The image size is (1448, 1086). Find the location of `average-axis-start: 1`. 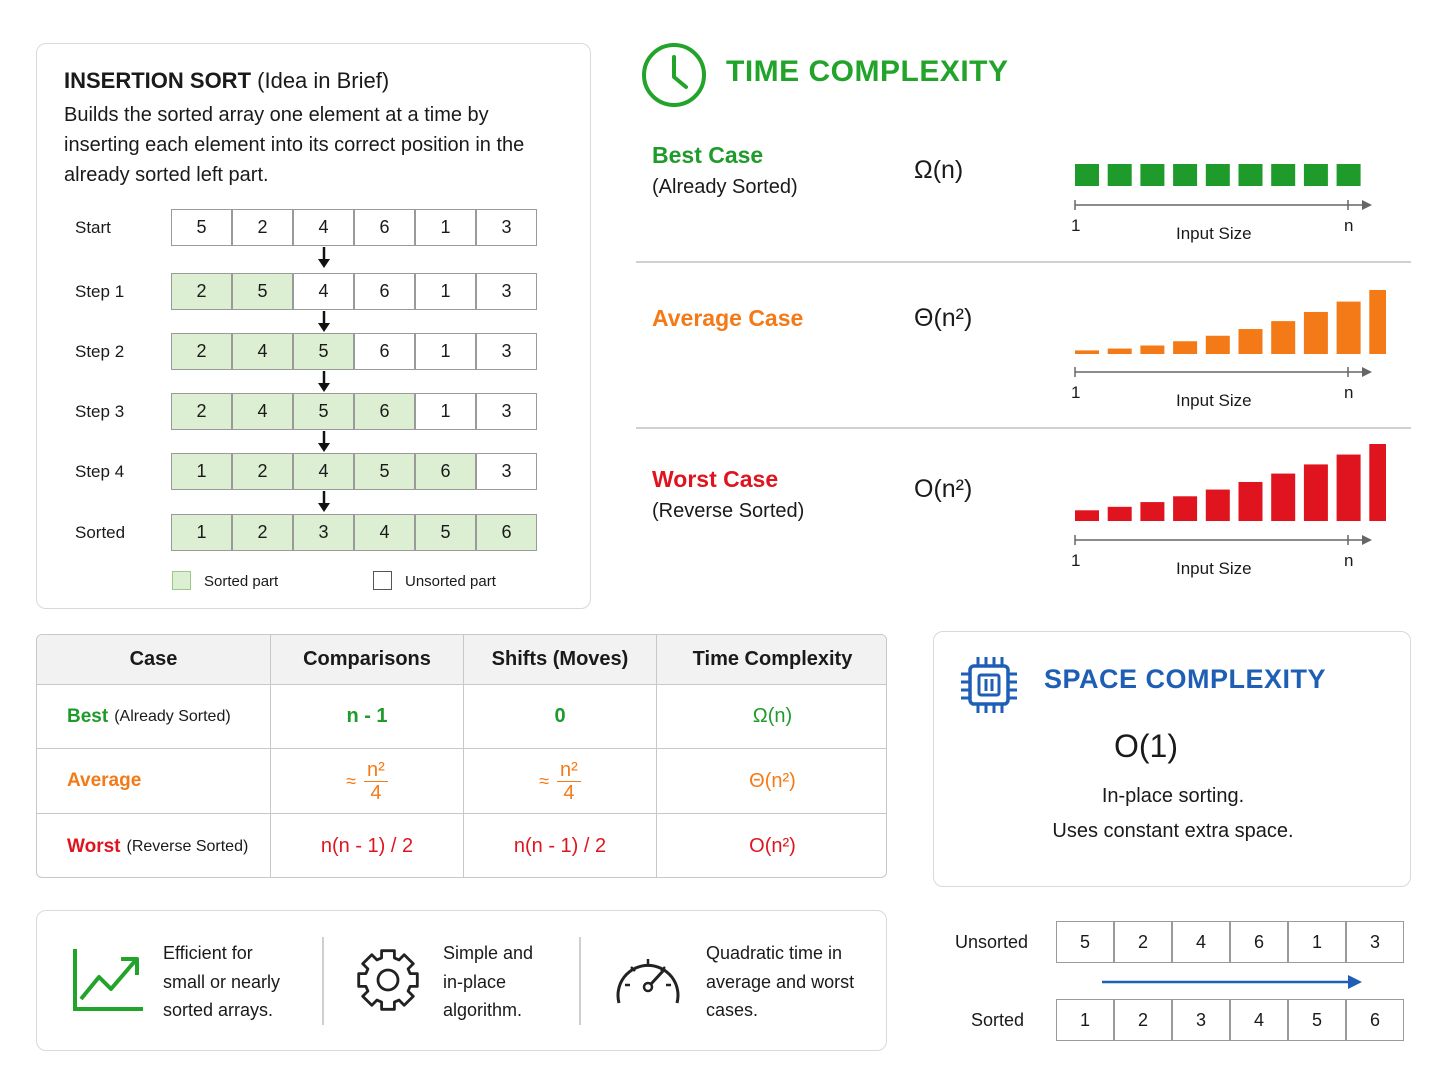

average-axis-start: 1 is located at coordinates (1076, 392).